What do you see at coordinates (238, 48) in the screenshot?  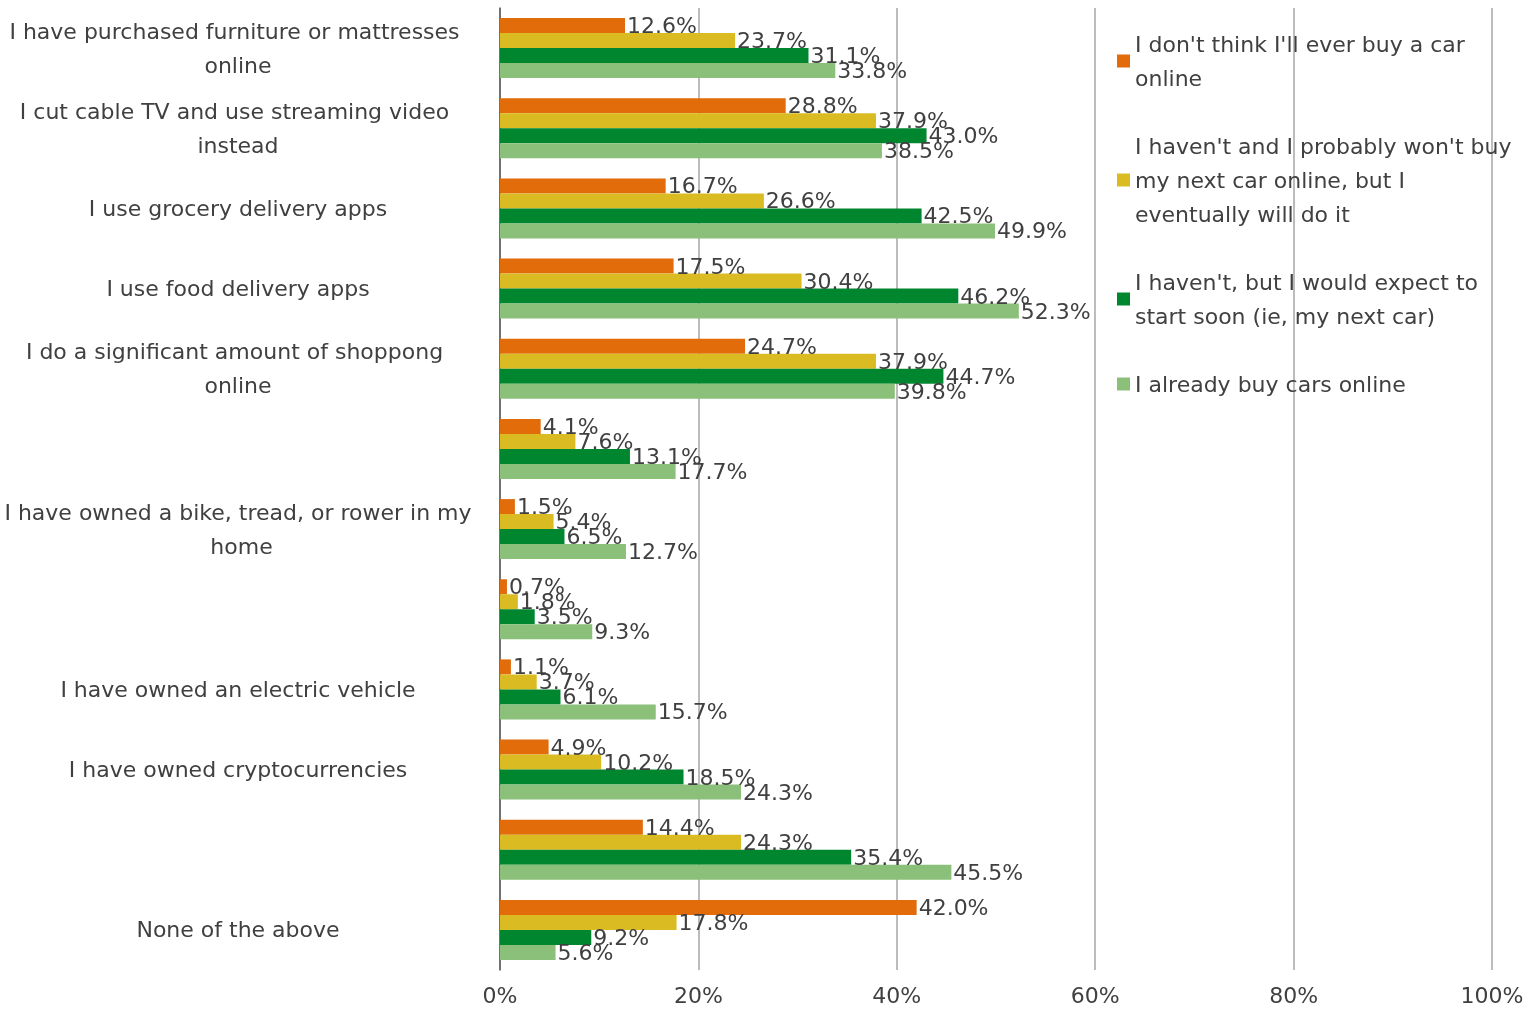 I see `y-tick-label: I have purchased furniture or mattresses online` at bounding box center [238, 48].